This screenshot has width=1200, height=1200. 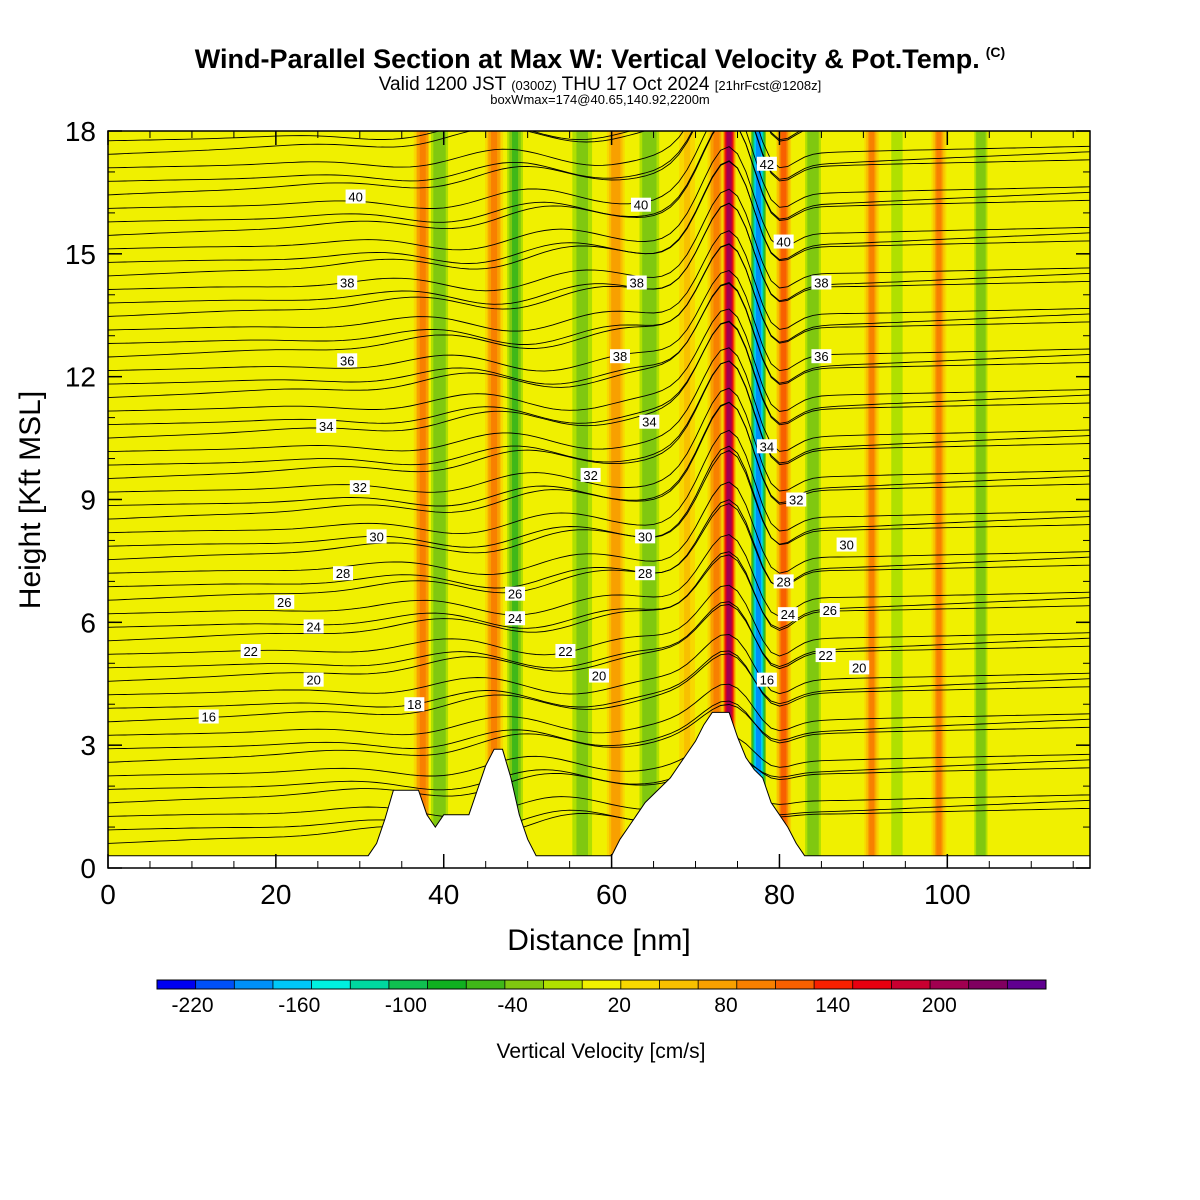 What do you see at coordinates (515, 618) in the screenshot?
I see `theta-label-text: 24` at bounding box center [515, 618].